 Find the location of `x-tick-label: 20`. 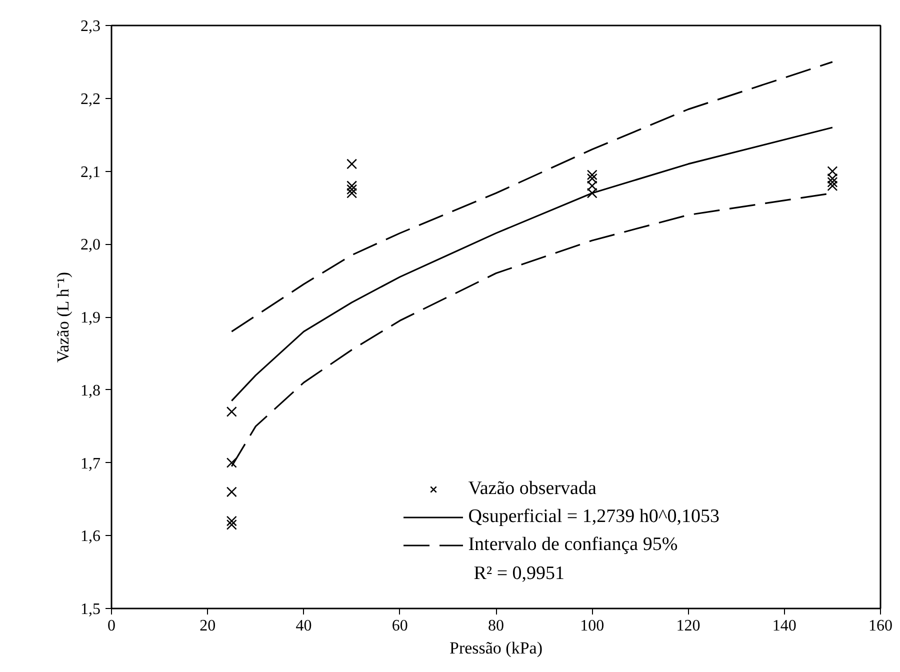

x-tick-label: 20 is located at coordinates (208, 626).